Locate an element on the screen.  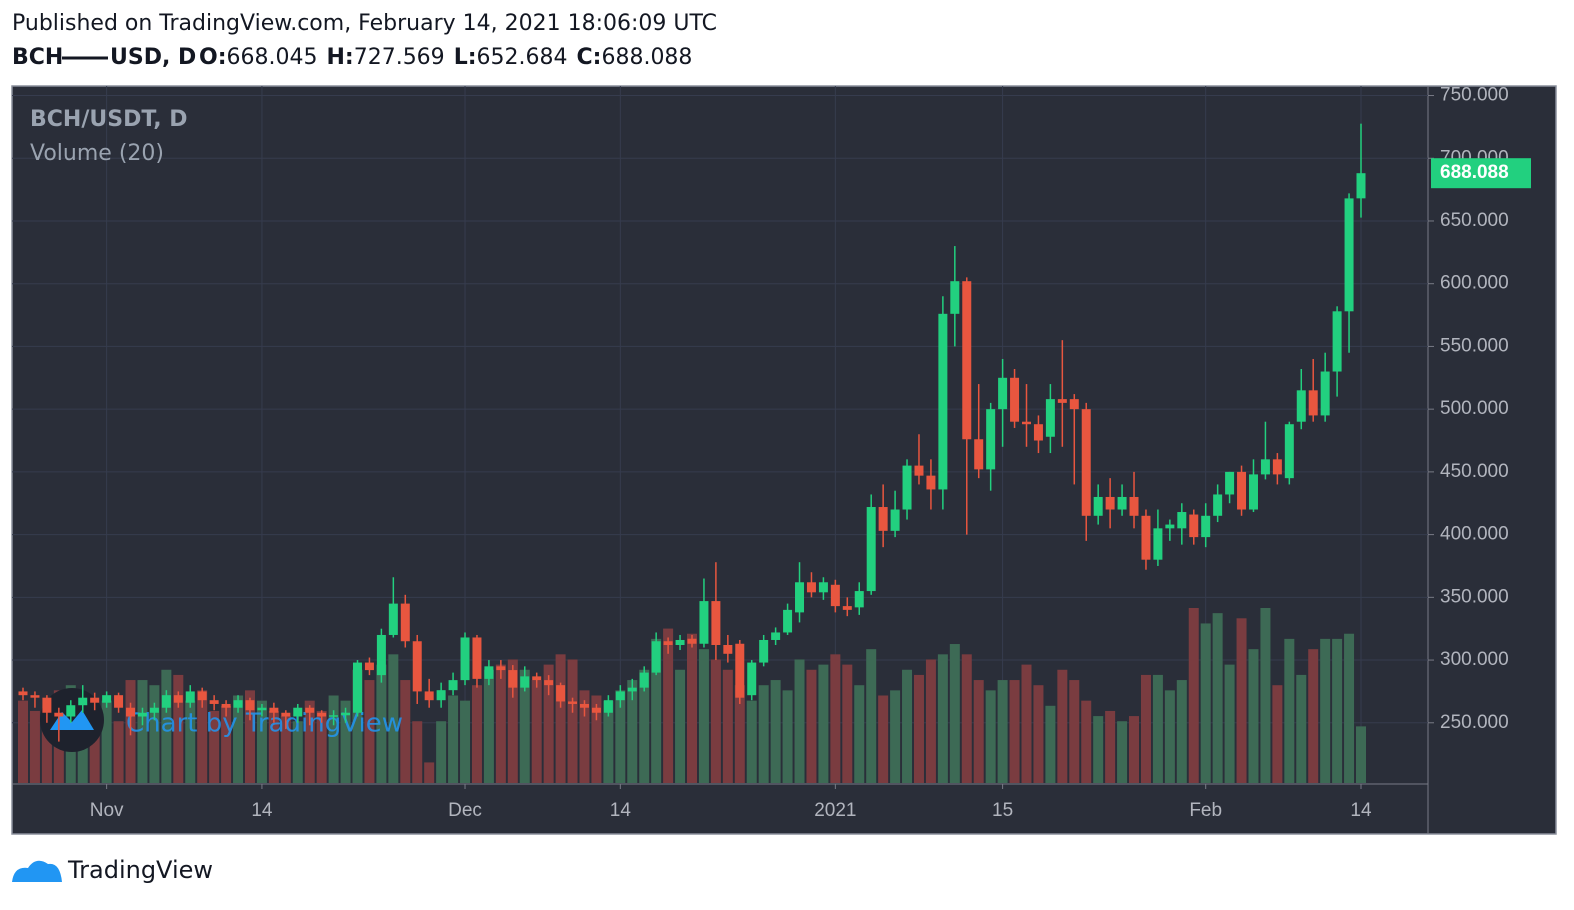
watermark-text: Chart by TradingView is located at coordinates (264, 724).